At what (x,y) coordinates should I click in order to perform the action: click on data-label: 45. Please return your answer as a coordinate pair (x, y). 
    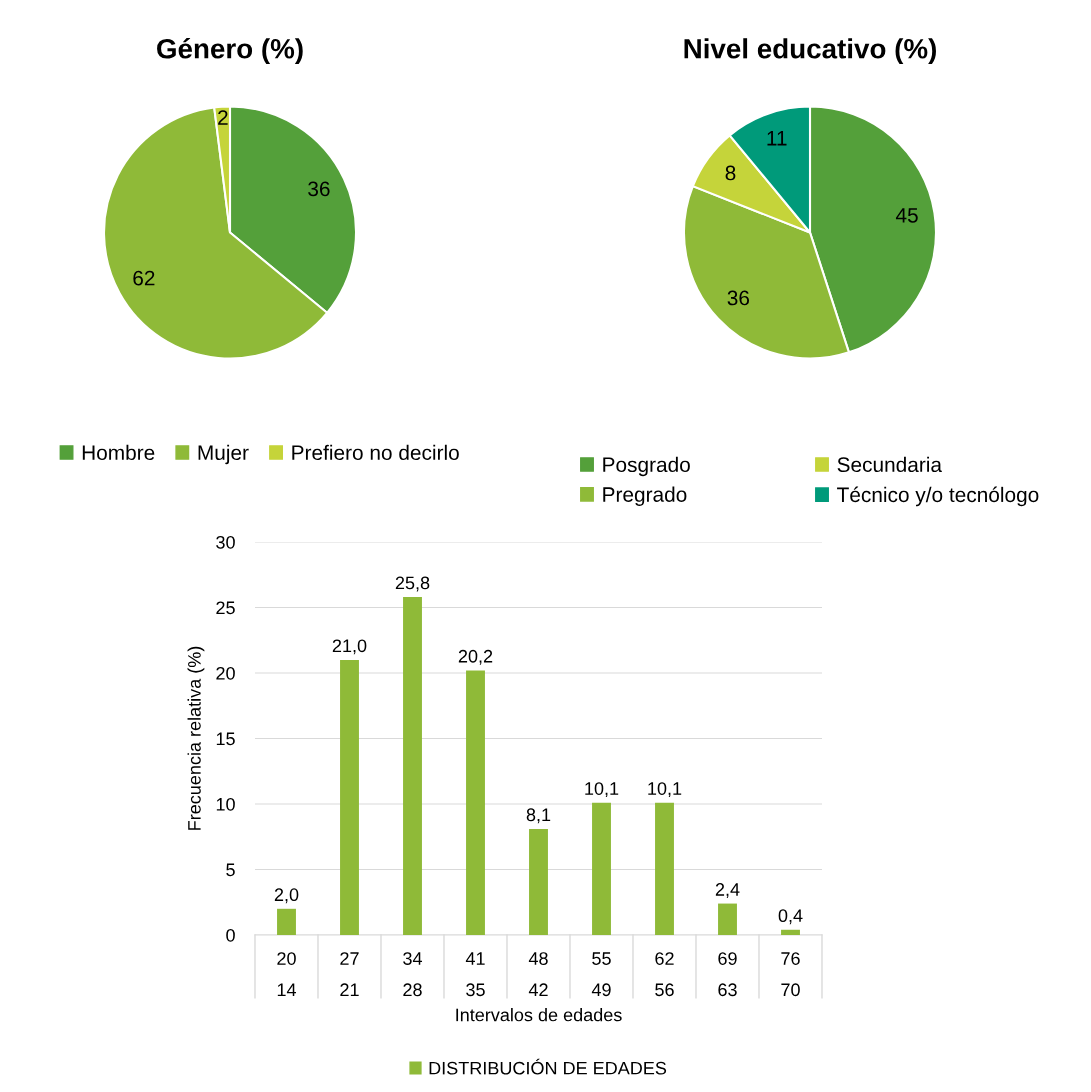
    Looking at the image, I should click on (906, 215).